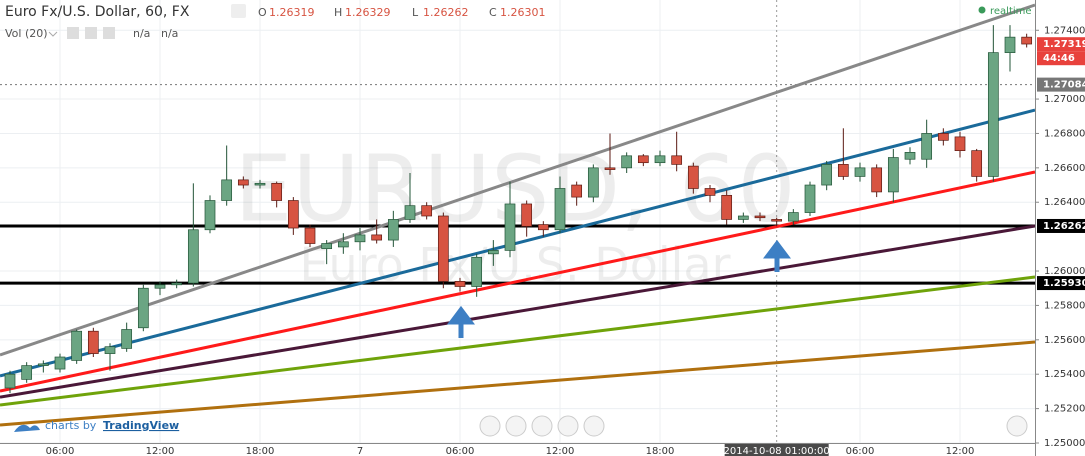 This screenshot has width=1085, height=456. What do you see at coordinates (27, 428) in the screenshot?
I see `logo` at bounding box center [27, 428].